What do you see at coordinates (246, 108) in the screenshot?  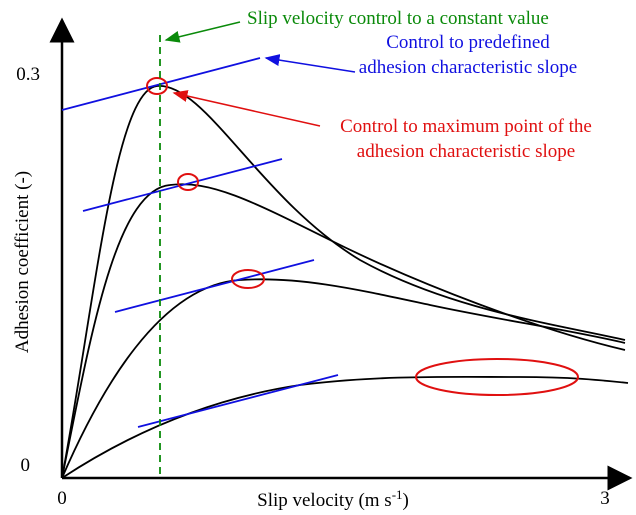 I see `red-arrow` at bounding box center [246, 108].